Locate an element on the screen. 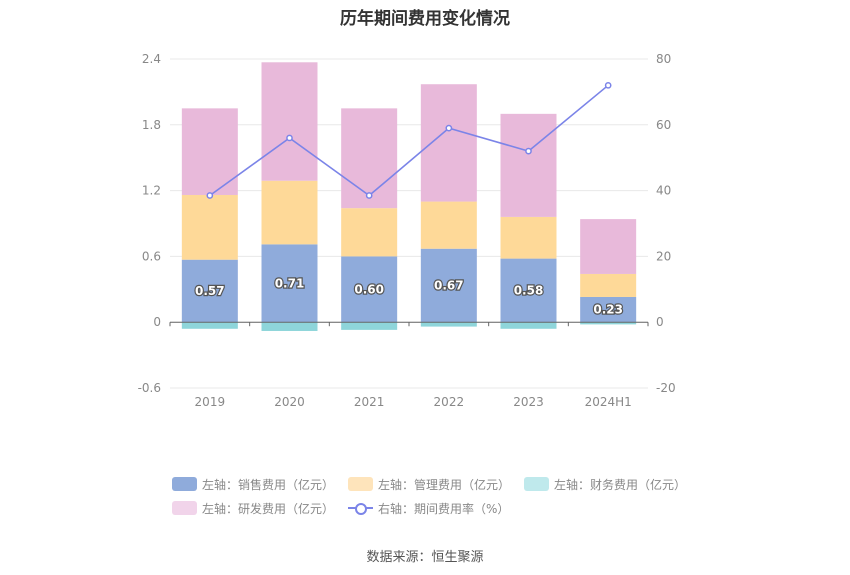 Image resolution: width=850 pixels, height=575 pixels. legend-swatch-finance is located at coordinates (537, 484).